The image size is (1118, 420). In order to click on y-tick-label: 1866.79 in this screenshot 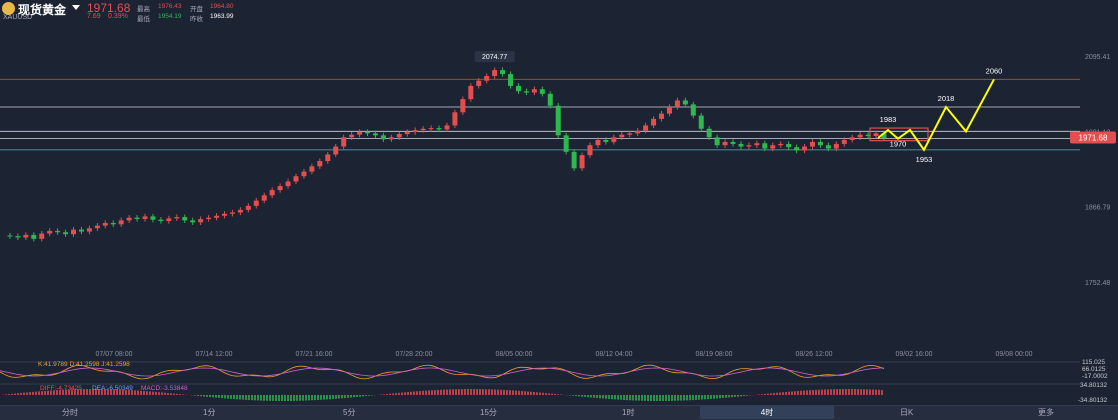, I will do `click(1097, 208)`.